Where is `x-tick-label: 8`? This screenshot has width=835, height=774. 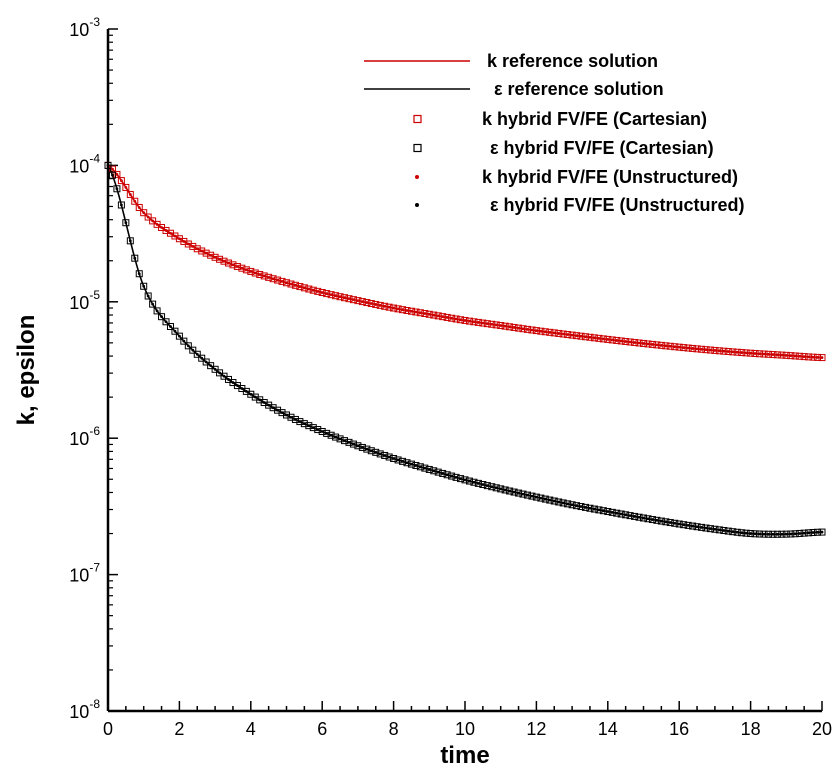 x-tick-label: 8 is located at coordinates (394, 729).